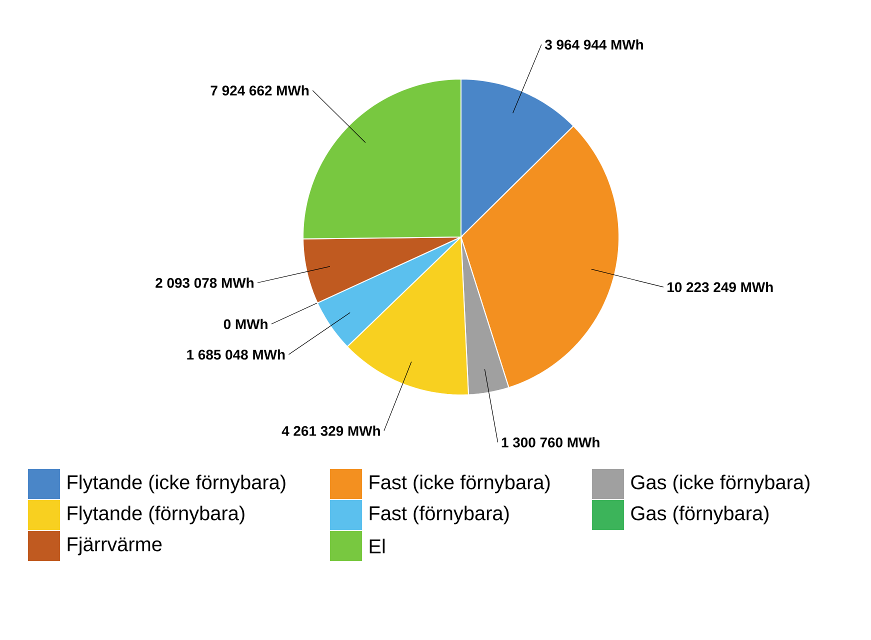 The height and width of the screenshot is (640, 871). I want to click on legend-label: Gas (icke förnybara), so click(720, 484).